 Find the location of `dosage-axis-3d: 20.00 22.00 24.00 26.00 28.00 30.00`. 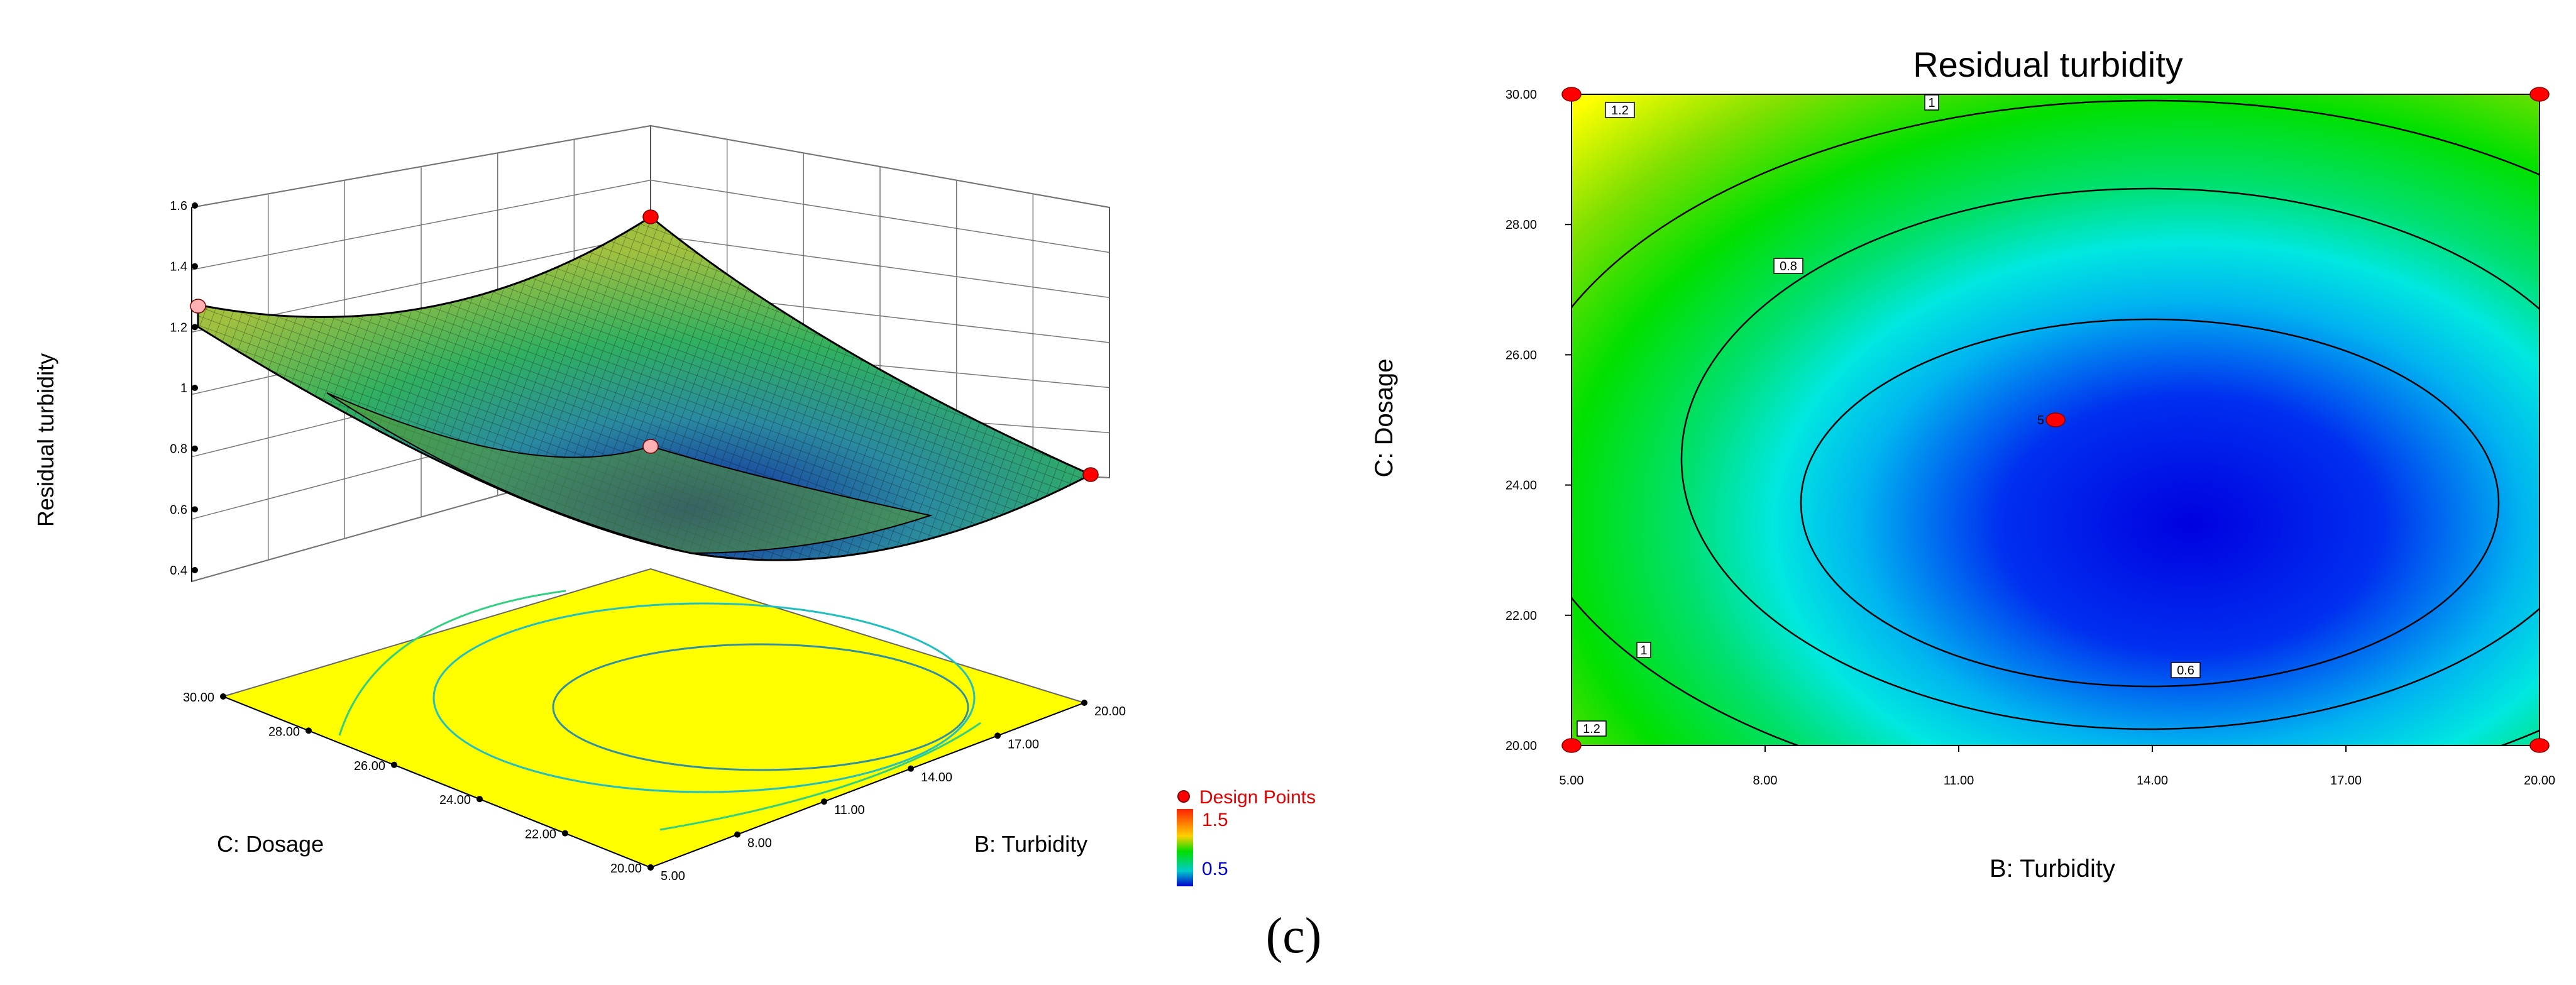

dosage-axis-3d: 20.00 22.00 24.00 26.00 28.00 30.00 is located at coordinates (419, 783).